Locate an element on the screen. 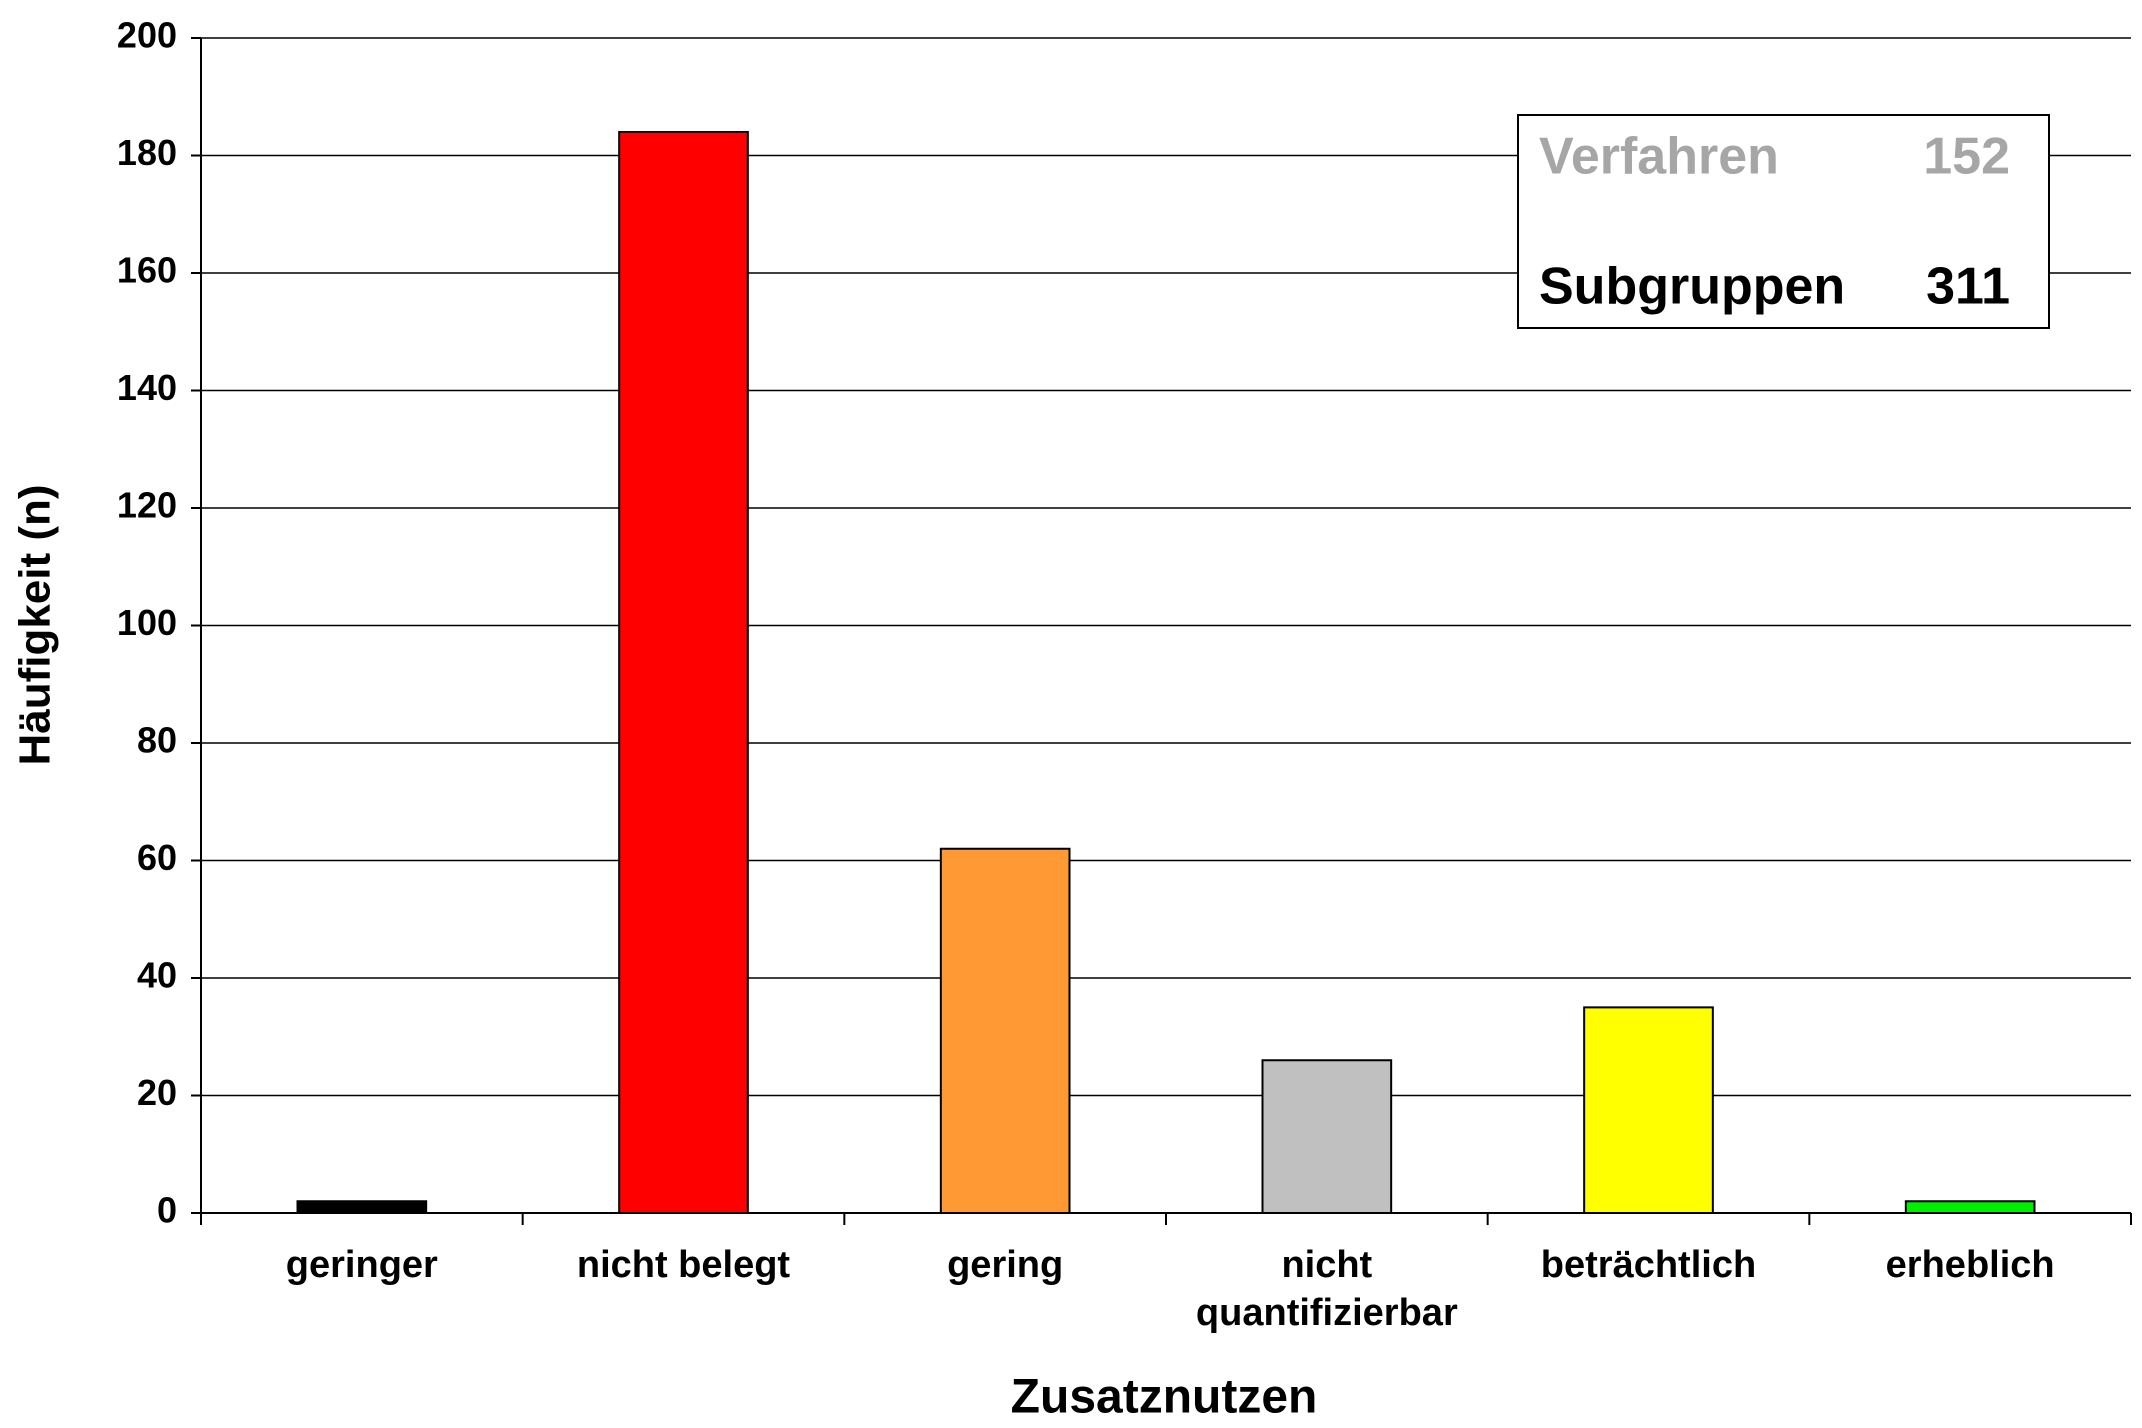 The height and width of the screenshot is (1428, 2142). info-label: Verfahren is located at coordinates (1659, 157).